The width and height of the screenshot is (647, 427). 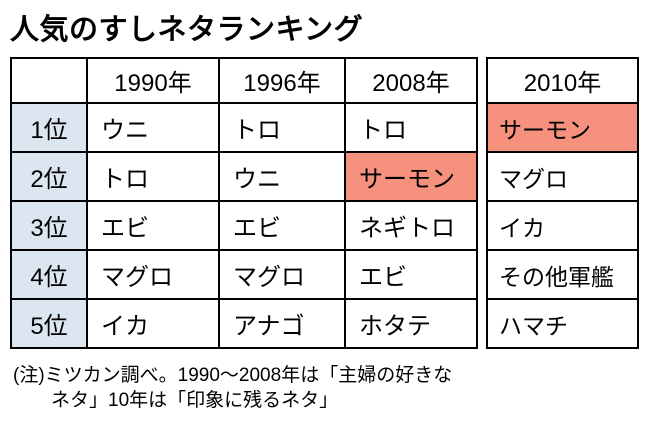 I want to click on table-row: ハマチ, so click(x=562, y=323).